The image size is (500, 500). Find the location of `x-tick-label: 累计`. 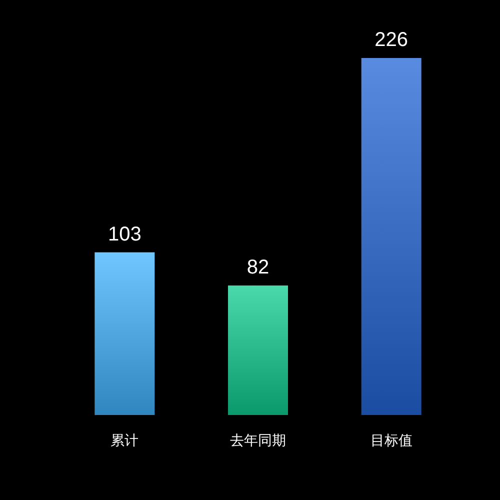

x-tick-label: 累计 is located at coordinates (124, 441).